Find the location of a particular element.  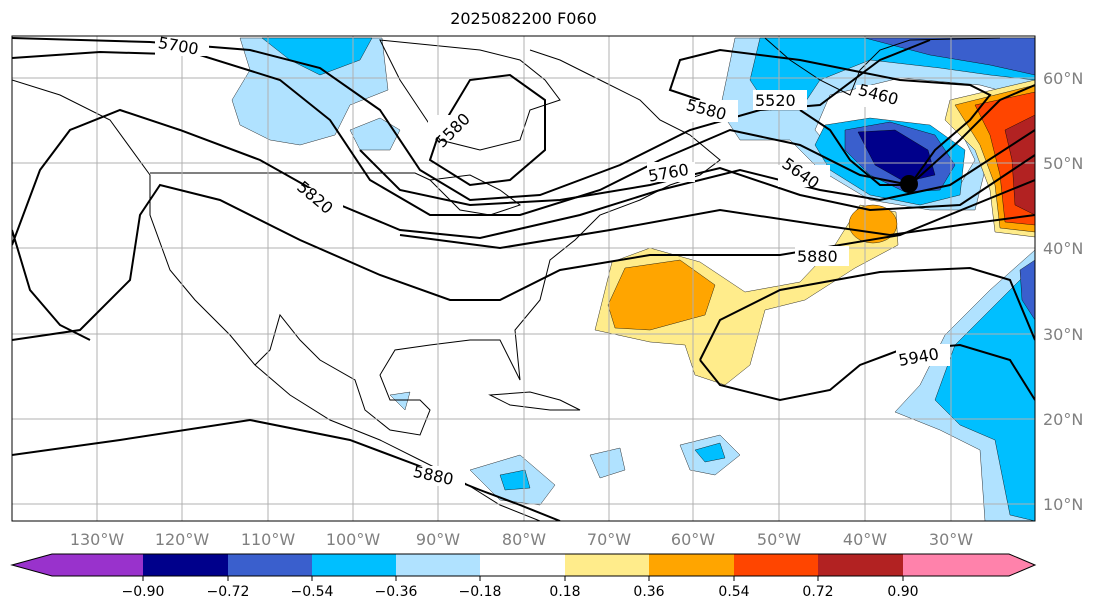

lon-label: 70°W is located at coordinates (609, 539).